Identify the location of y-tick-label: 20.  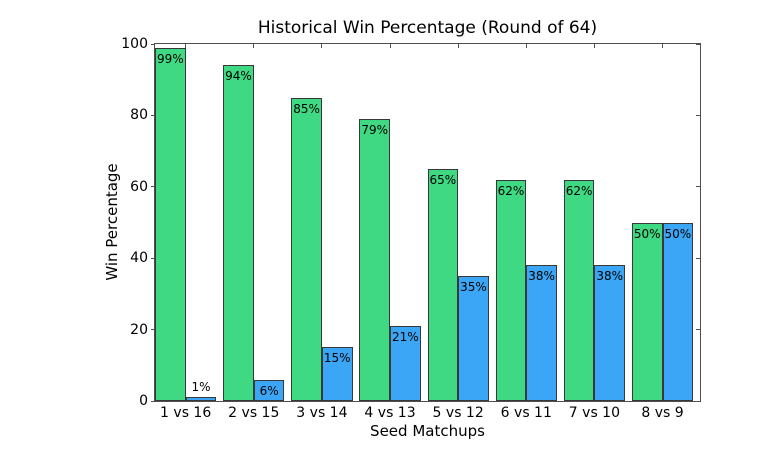
(139, 329).